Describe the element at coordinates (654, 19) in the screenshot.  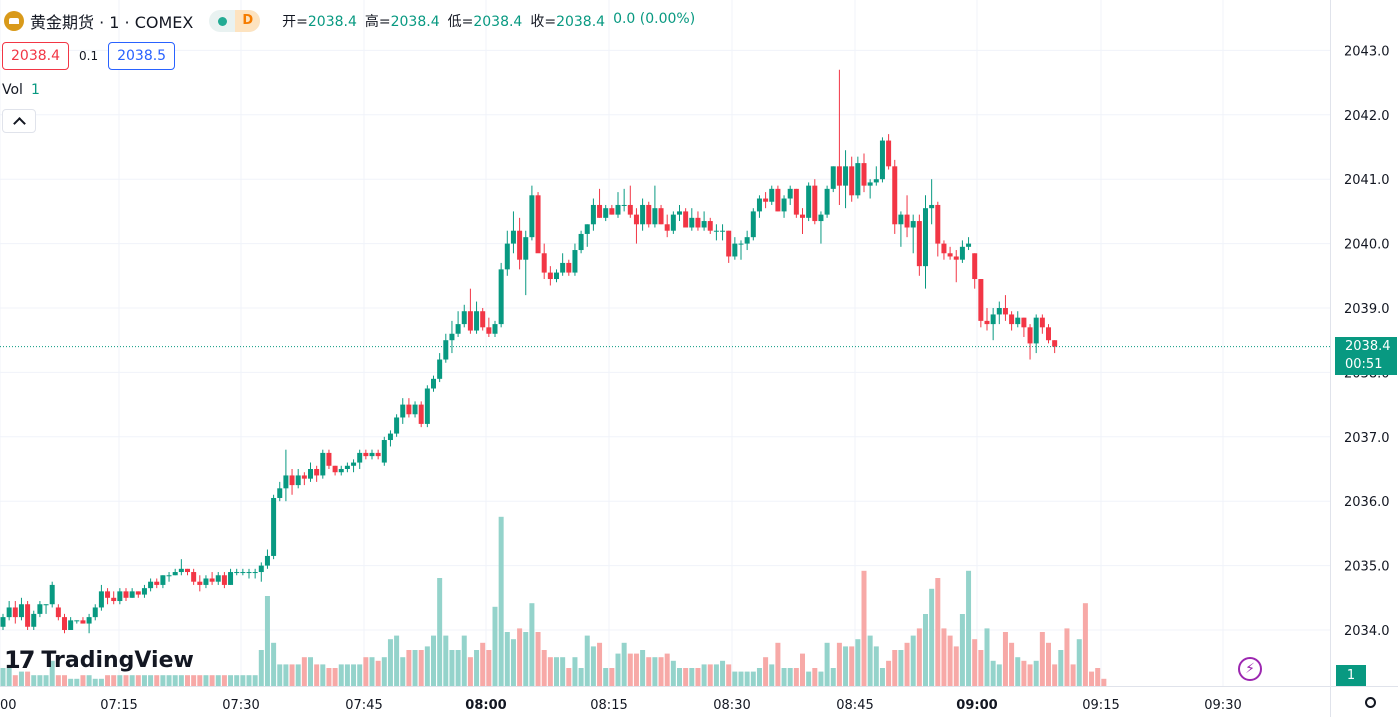
I see `price-change: 0.0 (0.00%)` at that location.